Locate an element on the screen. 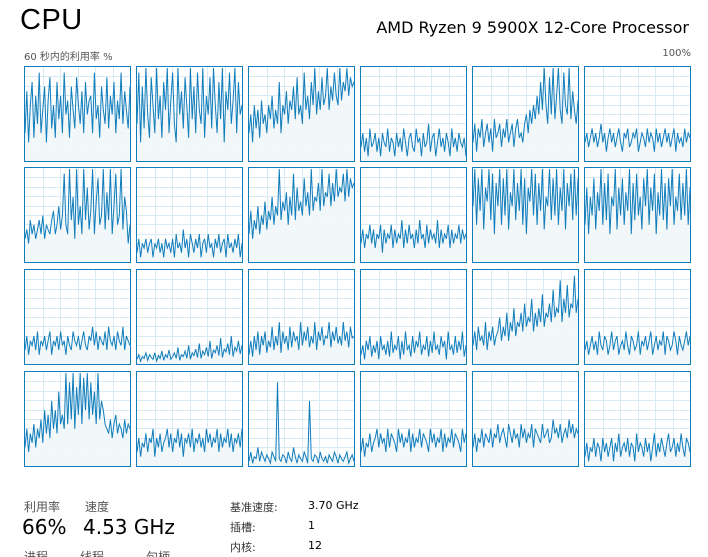 This screenshot has height=557, width=708. processor-name: AMD Ryzen 9 5900X 12-Core Processor is located at coordinates (532, 27).